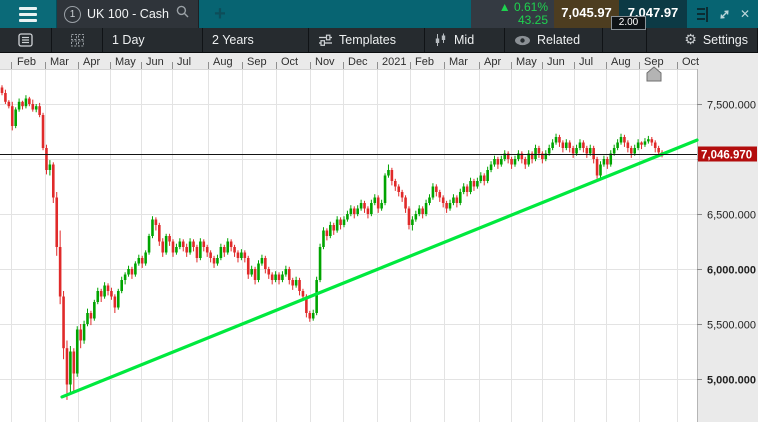 Image resolution: width=758 pixels, height=427 pixels. Describe the element at coordinates (77, 40) in the screenshot. I see `grid-layout-button` at that location.